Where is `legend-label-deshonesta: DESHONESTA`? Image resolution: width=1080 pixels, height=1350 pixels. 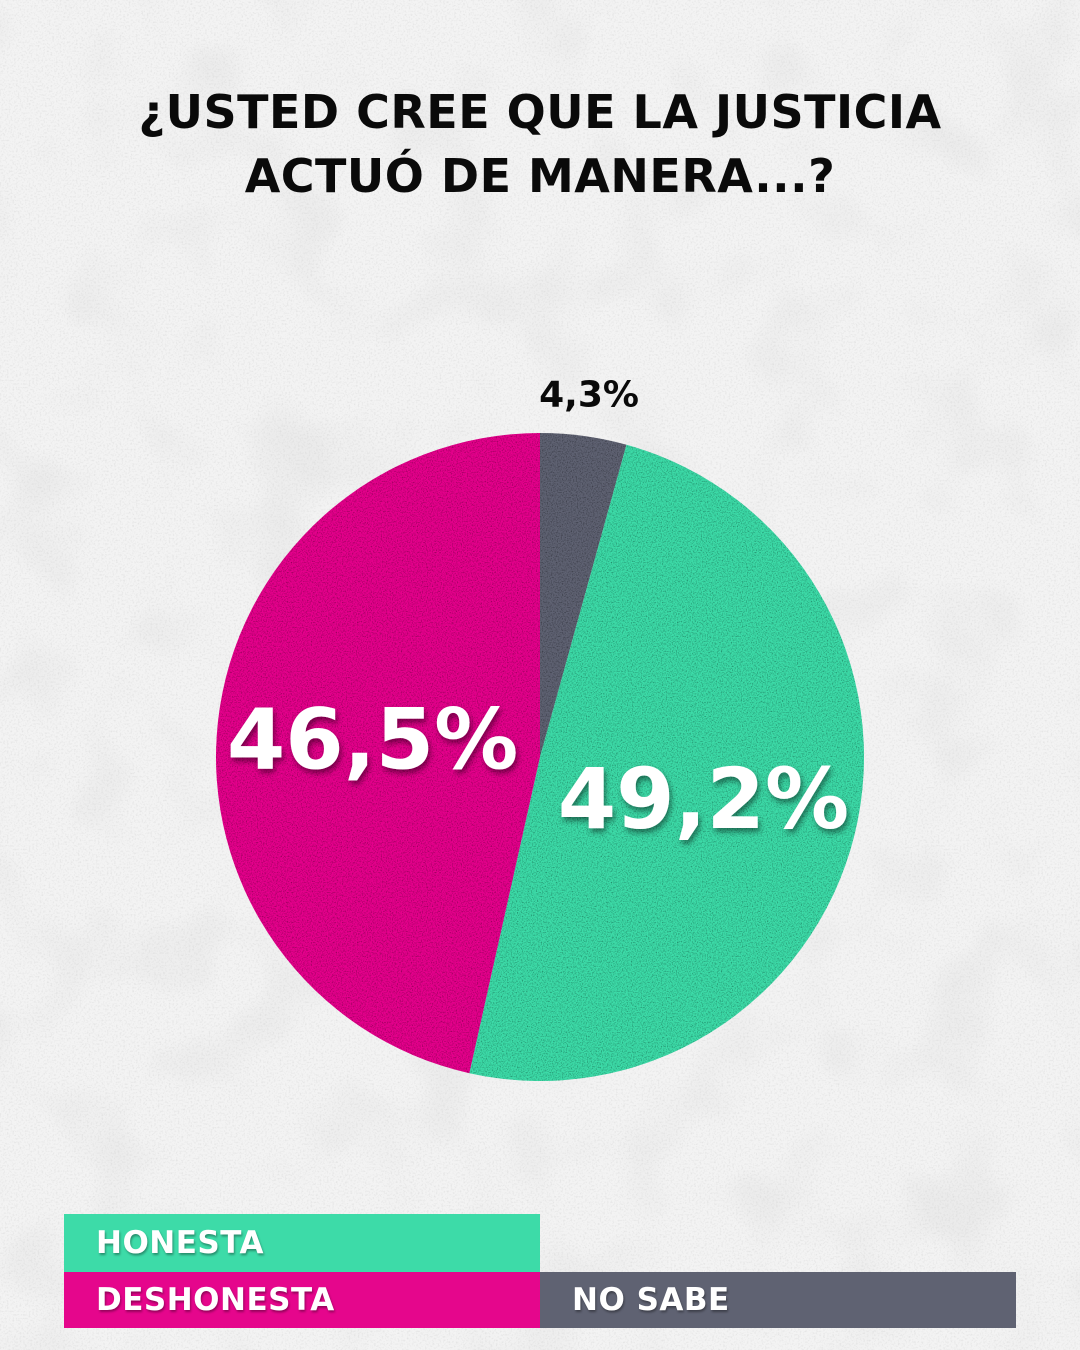
legend-label-deshonesta: DESHONESTA is located at coordinates (215, 1300).